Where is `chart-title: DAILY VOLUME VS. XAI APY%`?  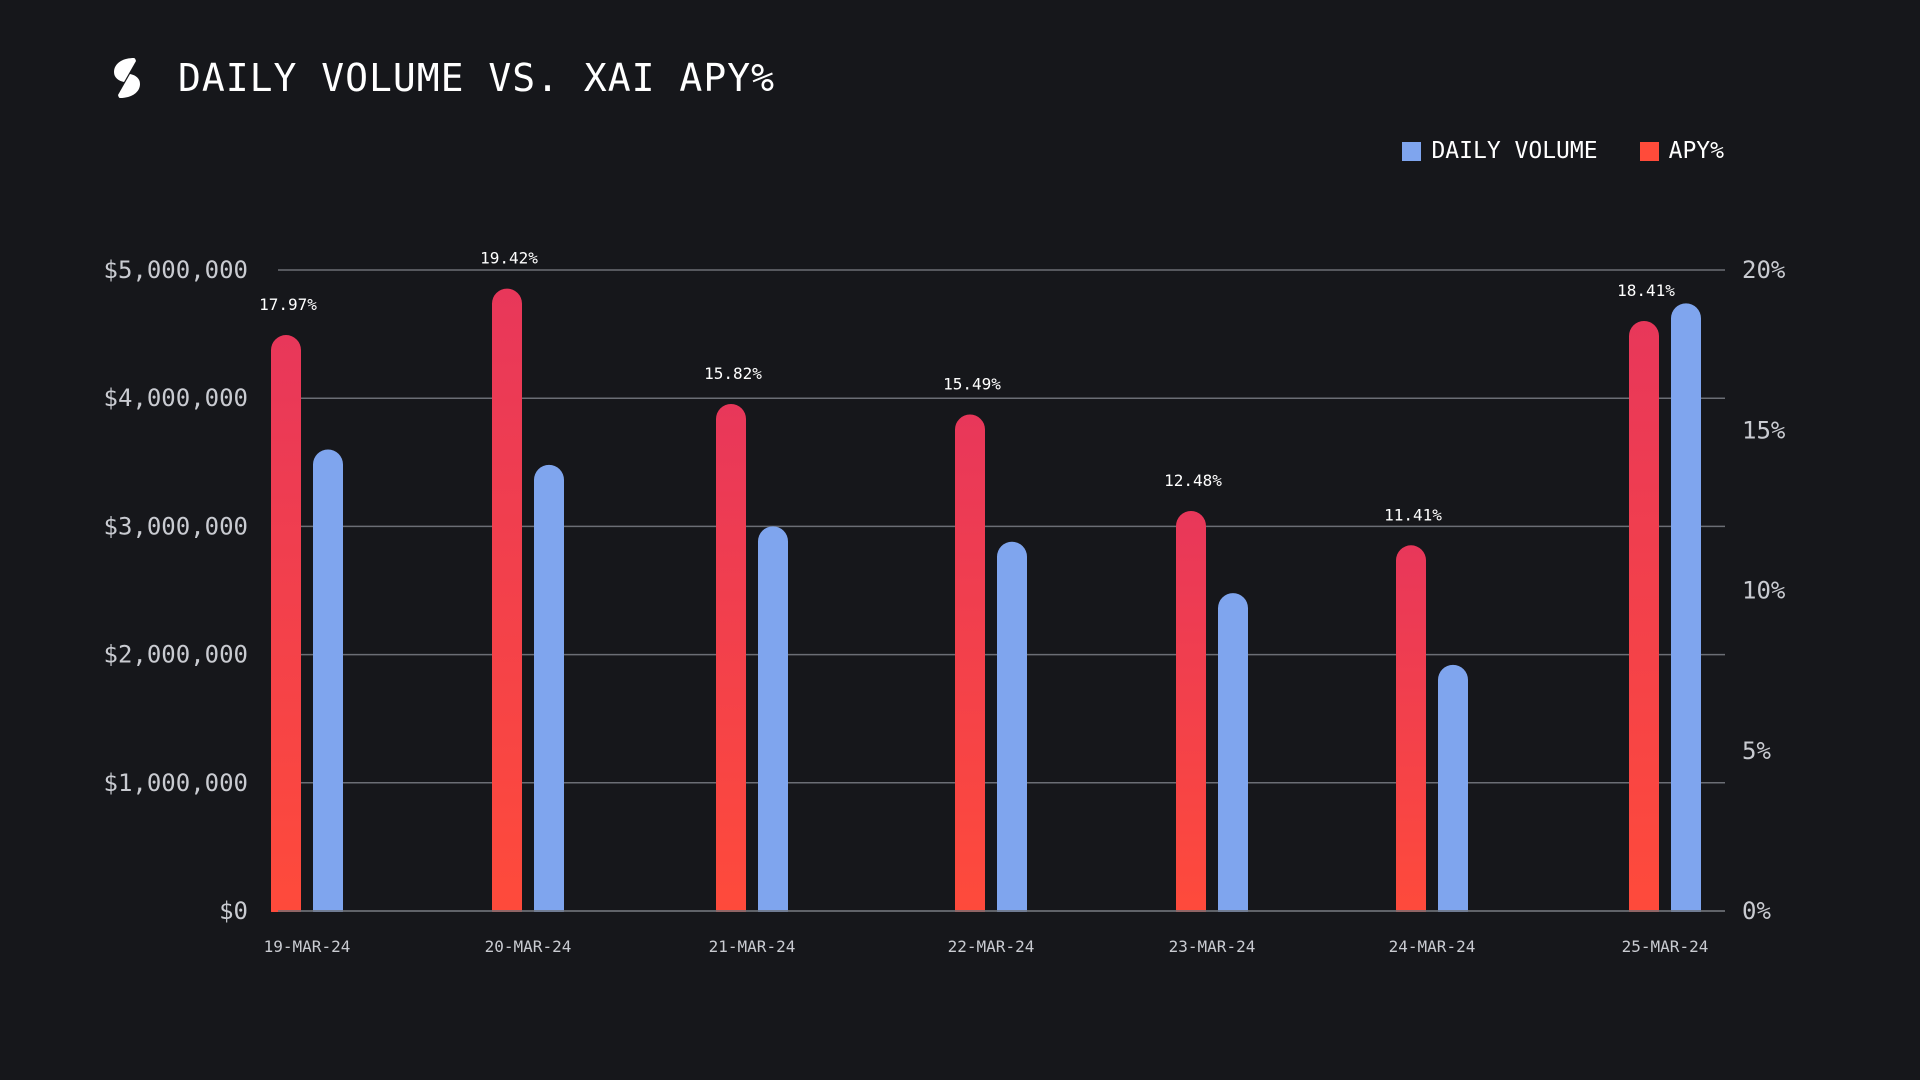
chart-title: DAILY VOLUME VS. XAI APY% is located at coordinates (476, 78).